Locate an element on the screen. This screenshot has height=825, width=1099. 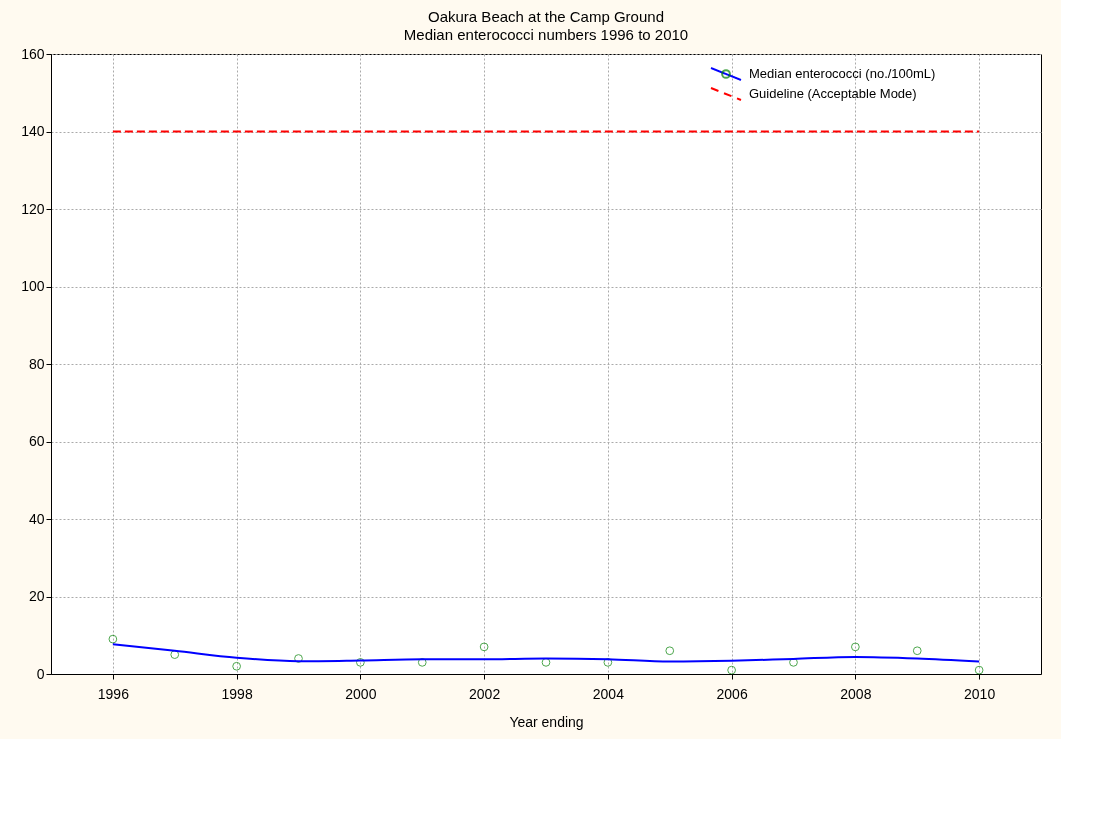
x-tick-label: 2006 is located at coordinates (732, 693).